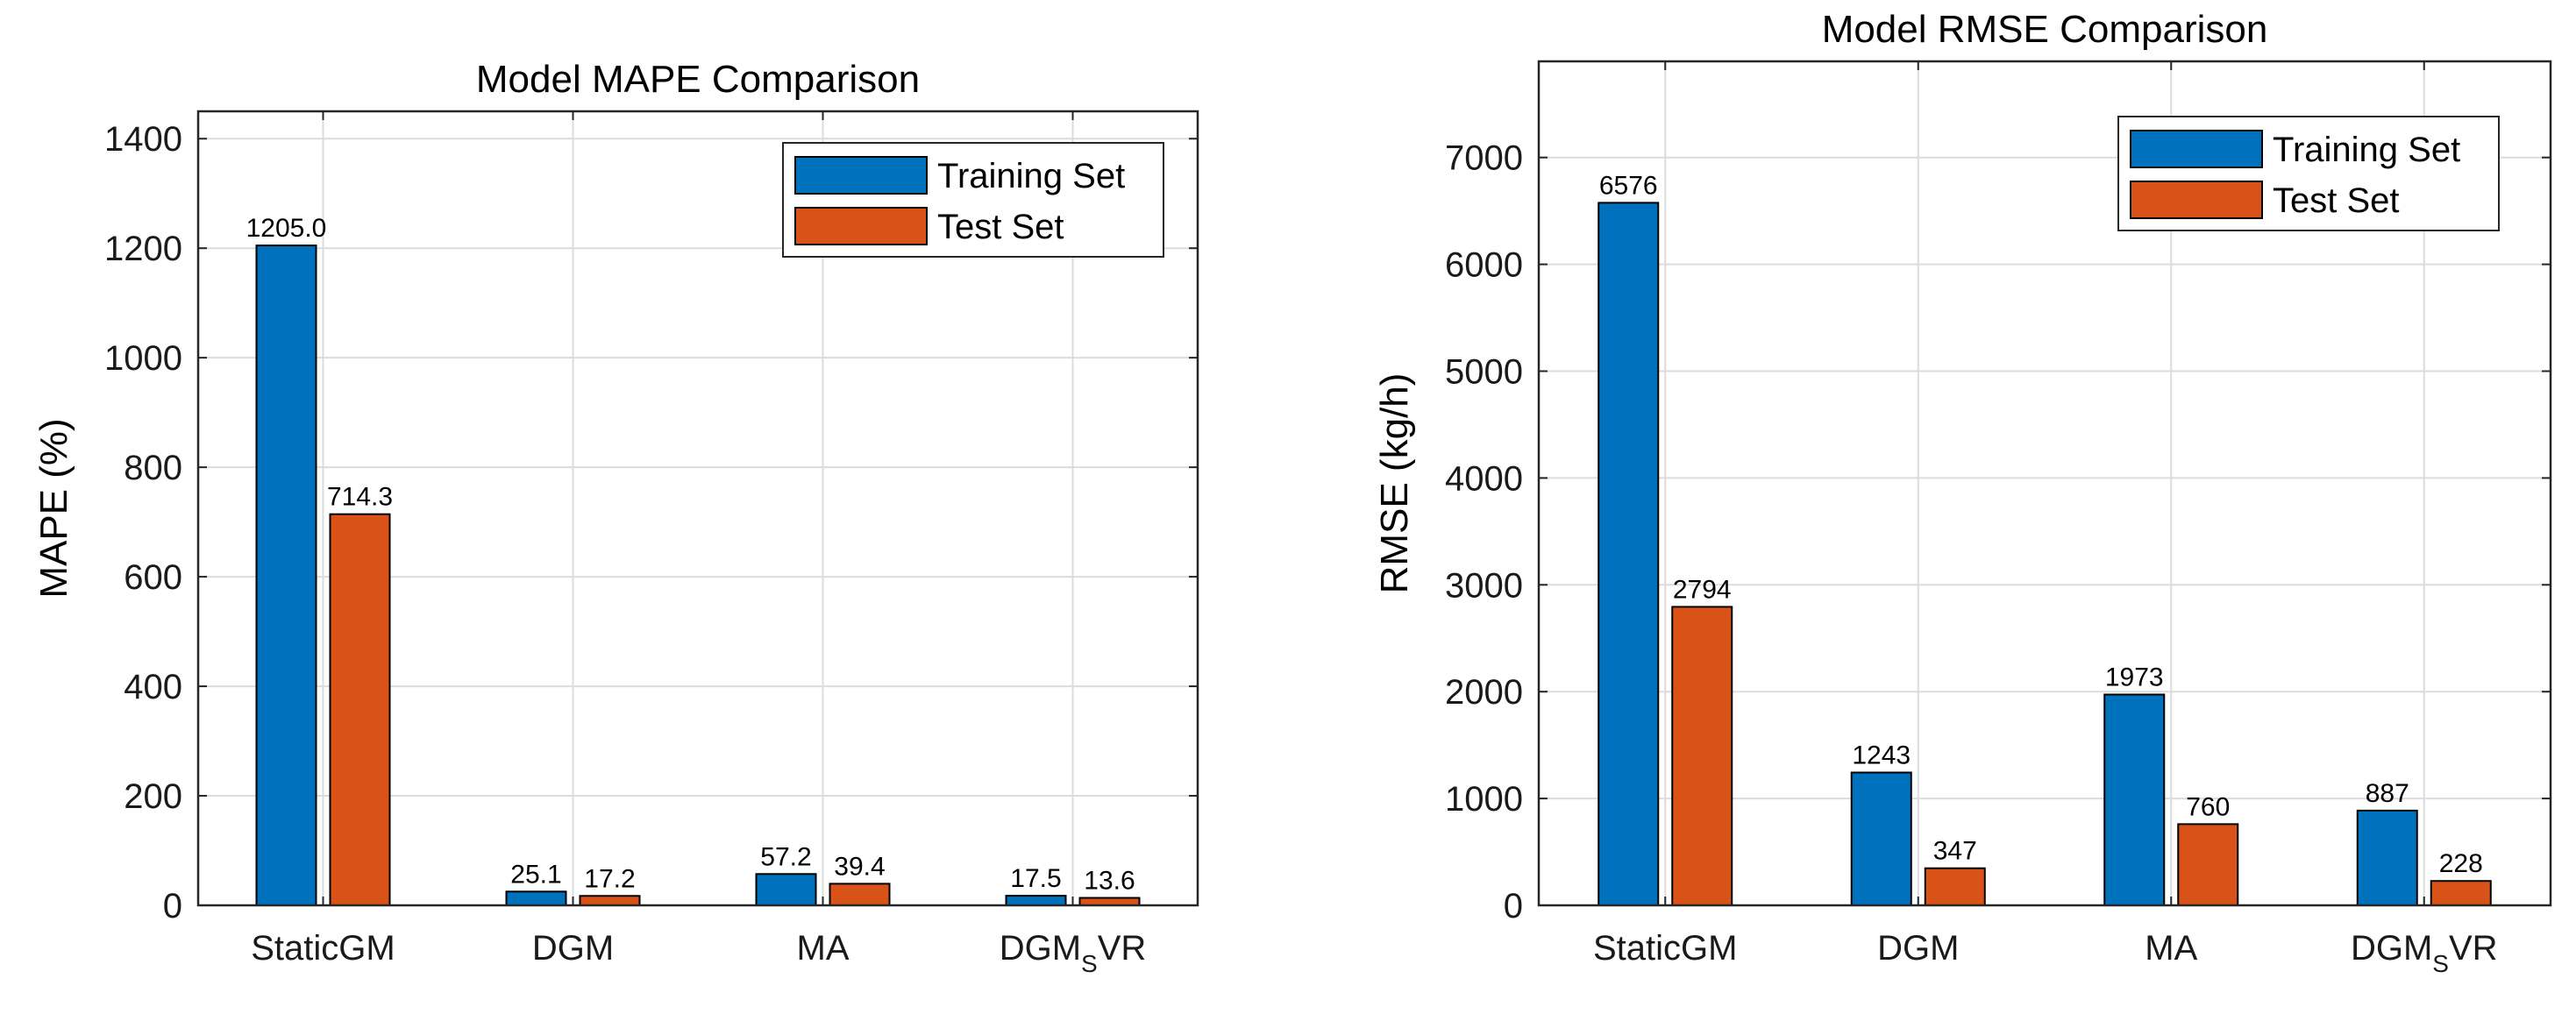  I want to click on data-label: 887, so click(2387, 793).